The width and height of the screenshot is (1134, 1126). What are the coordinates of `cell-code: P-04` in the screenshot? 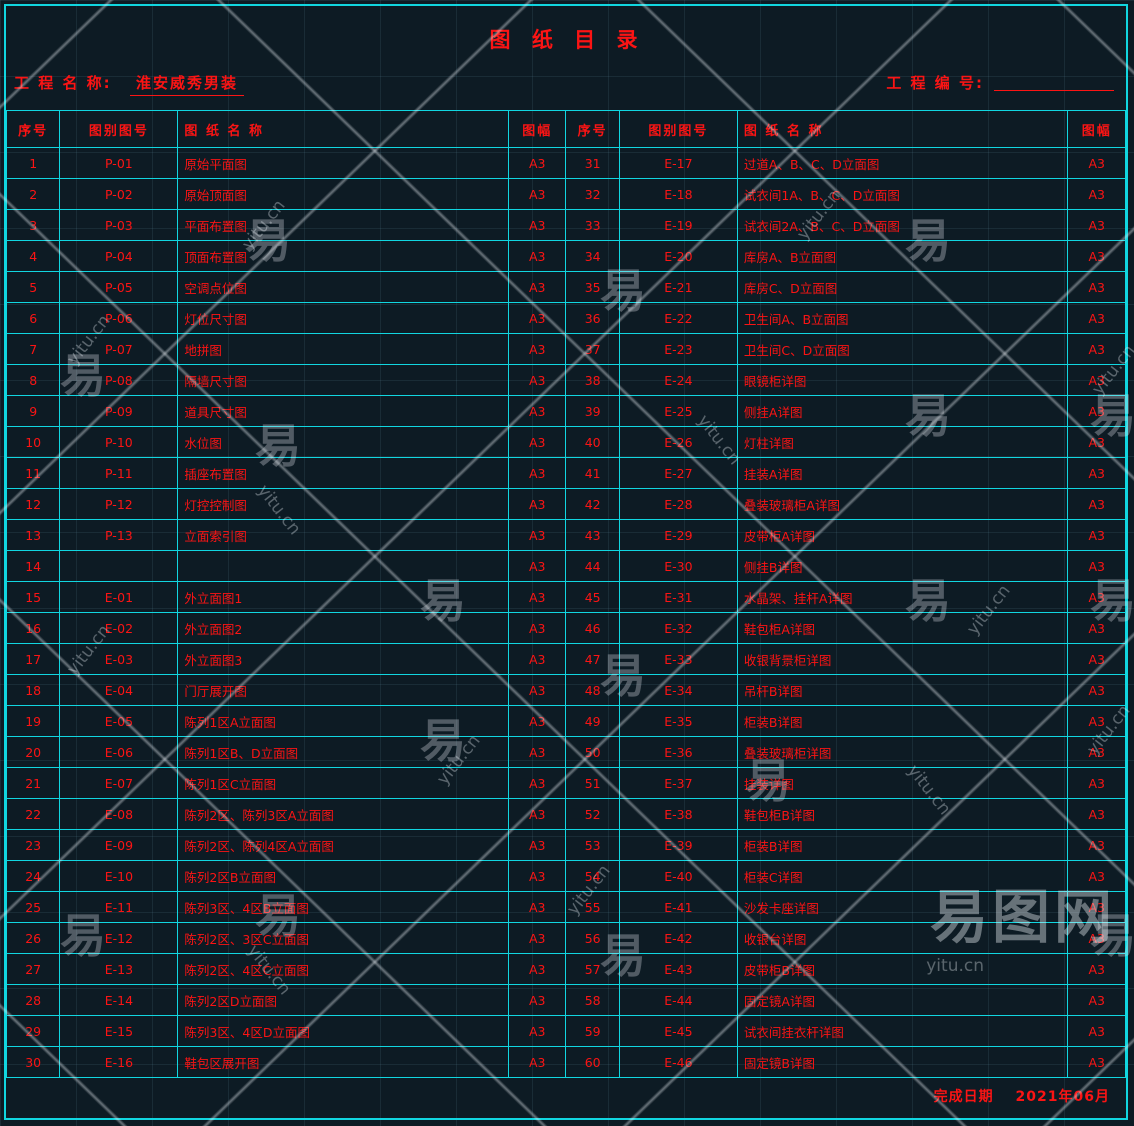 It's located at (119, 256).